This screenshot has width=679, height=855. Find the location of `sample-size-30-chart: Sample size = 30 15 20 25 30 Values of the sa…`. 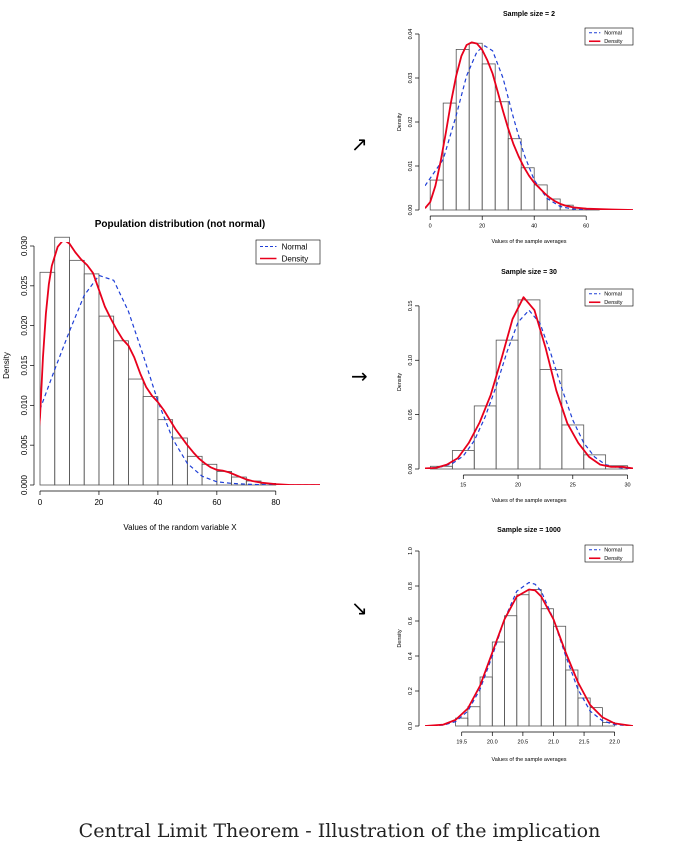

sample-size-30-chart: Sample size = 30 15 20 25 30 Values of the sa… is located at coordinates (515, 386).